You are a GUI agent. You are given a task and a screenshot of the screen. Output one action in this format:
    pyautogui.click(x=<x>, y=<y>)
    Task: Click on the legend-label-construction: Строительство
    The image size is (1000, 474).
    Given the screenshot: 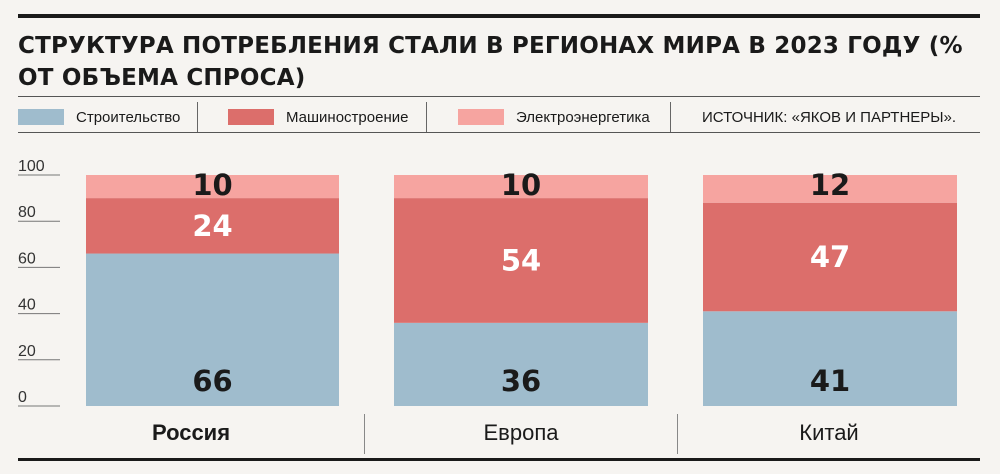 What is the action you would take?
    pyautogui.click(x=128, y=117)
    